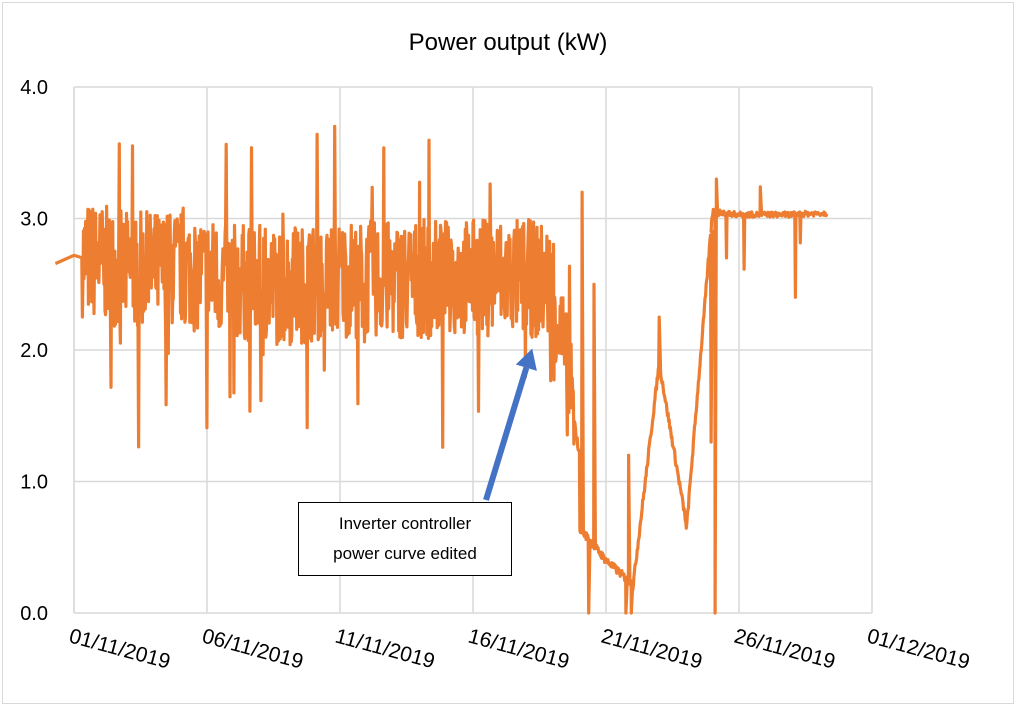 Image resolution: width=1018 pixels, height=708 pixels. What do you see at coordinates (526, 359) in the screenshot?
I see `arrow-head` at bounding box center [526, 359].